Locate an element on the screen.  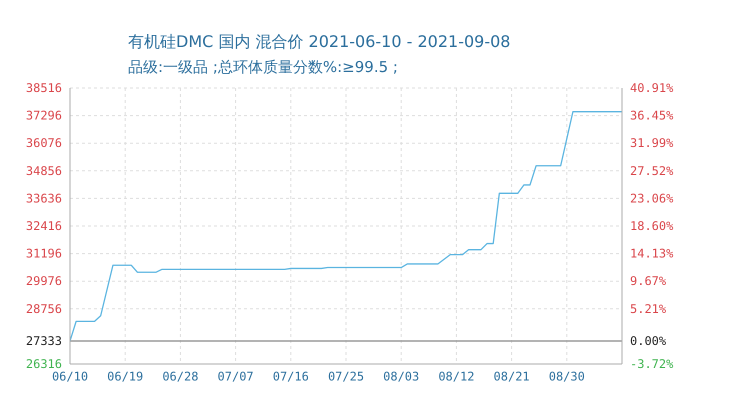
y-tick-label: 26316 is located at coordinates (44, 364).